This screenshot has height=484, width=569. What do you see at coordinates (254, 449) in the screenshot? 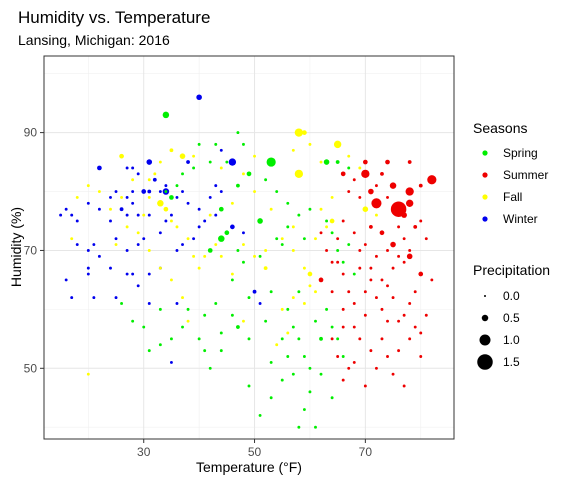
I see `x-axis-ticks: 30 50 70` at bounding box center [254, 449].